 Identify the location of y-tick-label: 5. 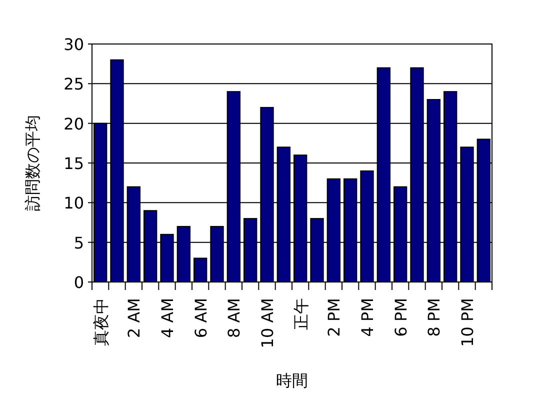
(79, 242).